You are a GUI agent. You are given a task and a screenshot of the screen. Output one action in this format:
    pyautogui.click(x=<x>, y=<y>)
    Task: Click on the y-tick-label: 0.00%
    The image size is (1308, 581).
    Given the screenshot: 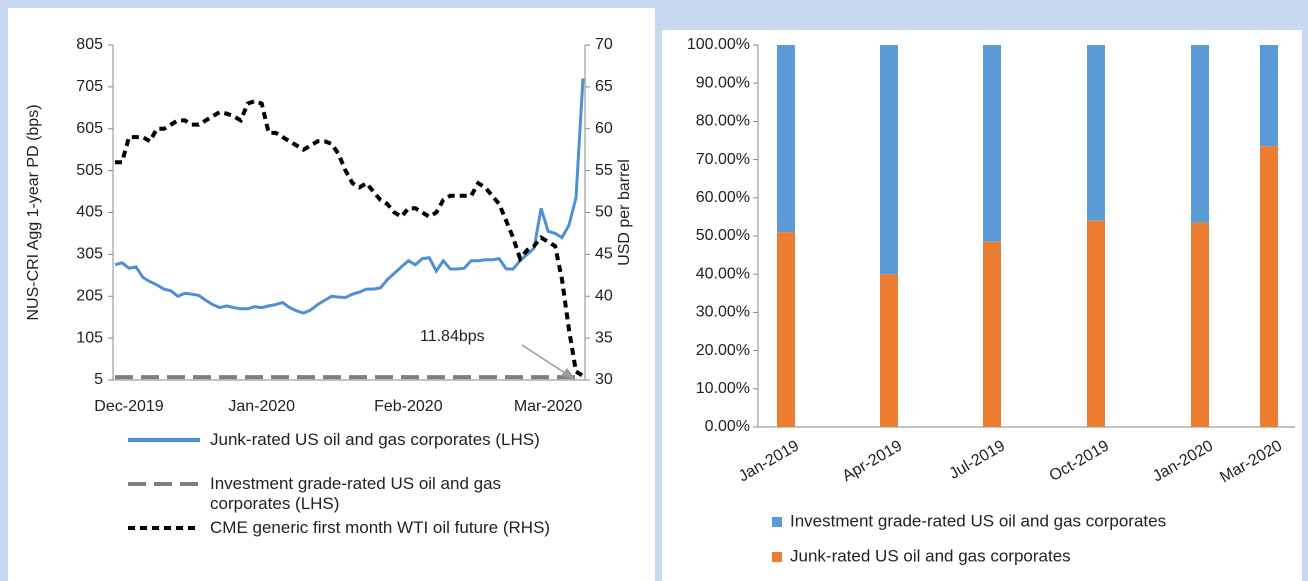 What is the action you would take?
    pyautogui.click(x=727, y=426)
    